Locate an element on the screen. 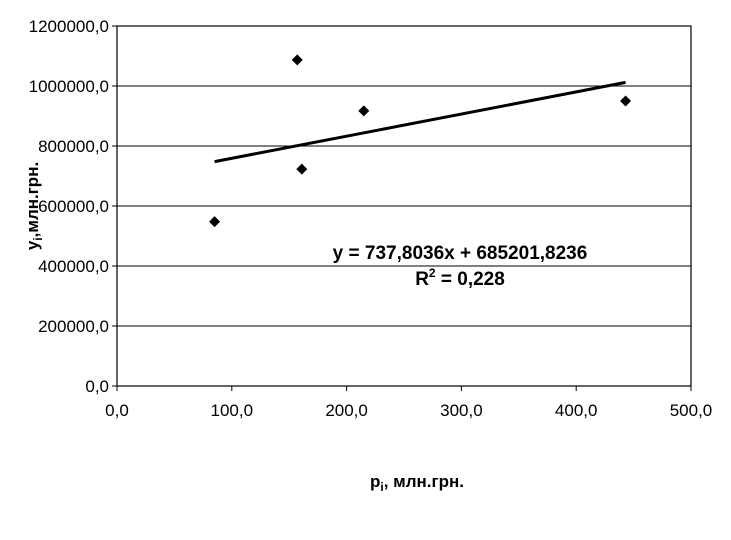 This screenshot has width=731, height=540. trendline-equation: y = 737,8036x + 685201,8236 is located at coordinates (460, 253).